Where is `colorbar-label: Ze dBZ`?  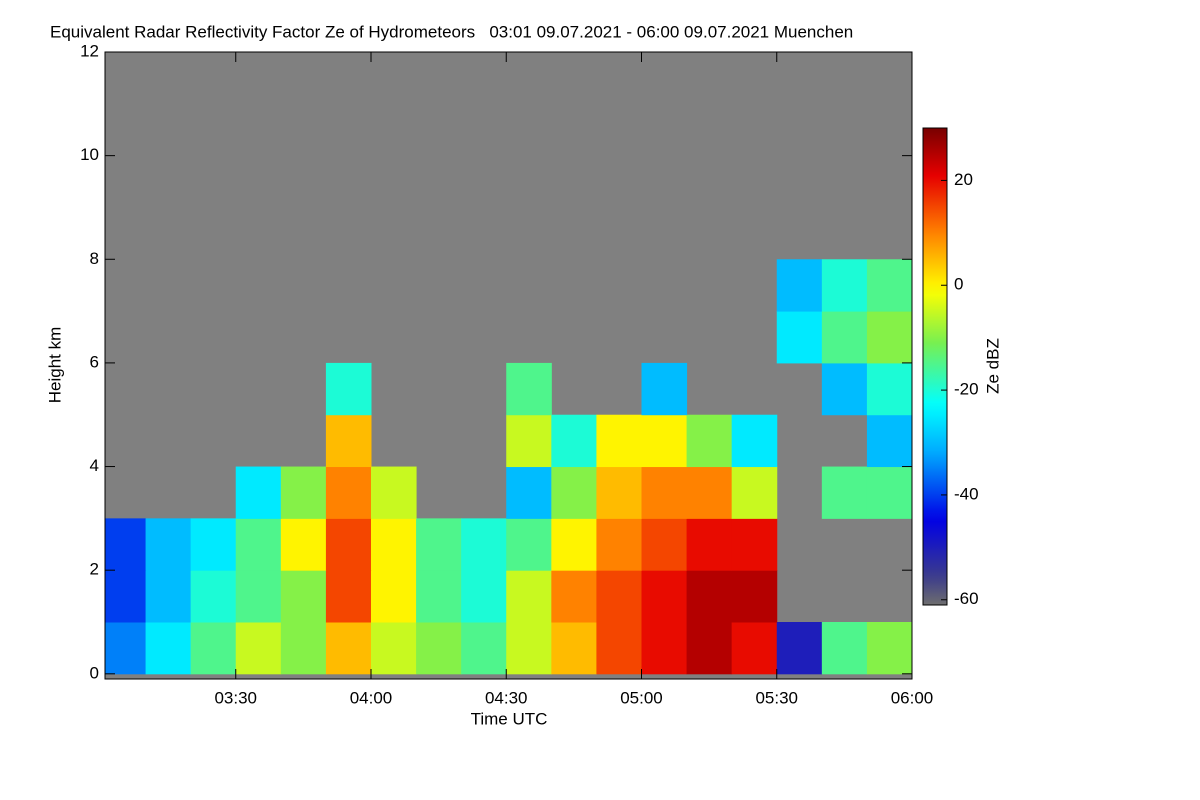
colorbar-label: Ze dBZ is located at coordinates (992, 366).